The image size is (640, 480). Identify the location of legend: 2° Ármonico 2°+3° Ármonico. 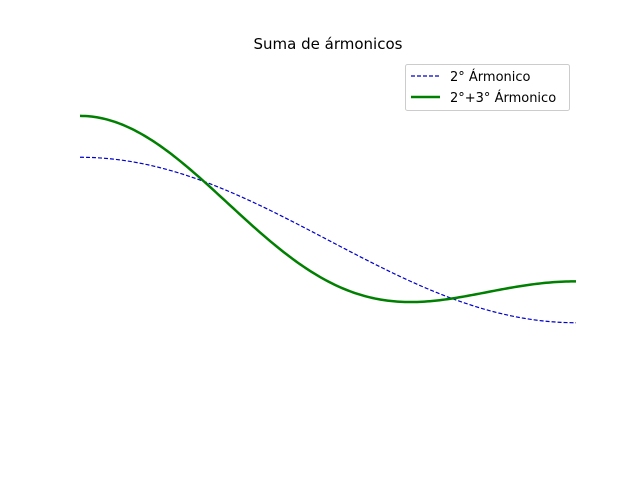
(488, 88).